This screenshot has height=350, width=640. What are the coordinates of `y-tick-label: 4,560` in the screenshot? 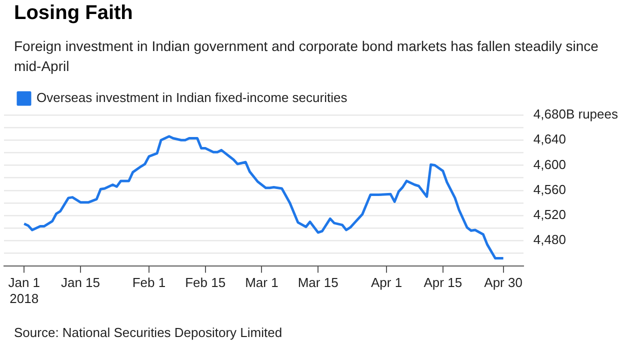 It's located at (549, 189).